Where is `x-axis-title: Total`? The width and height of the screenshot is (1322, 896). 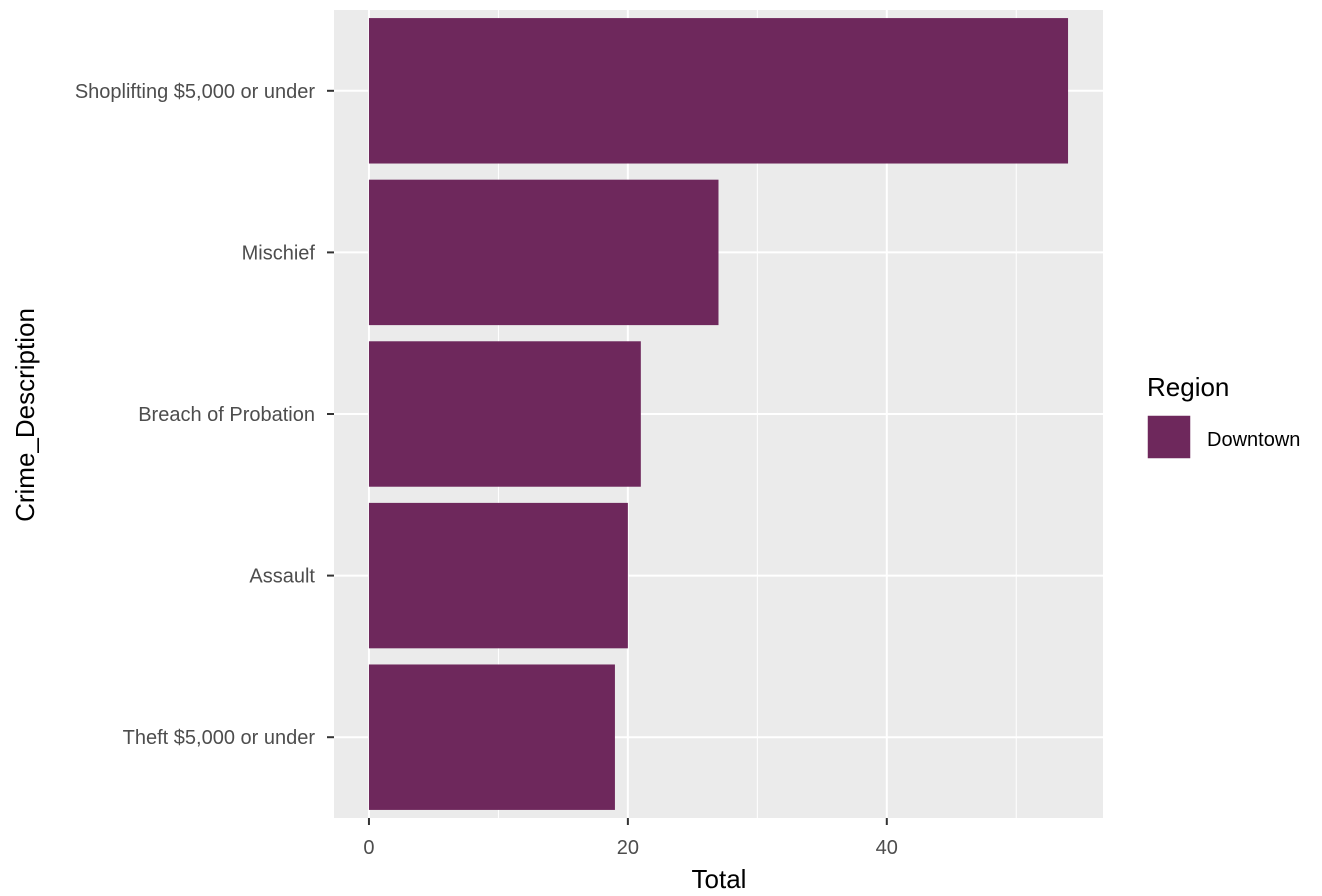 x-axis-title: Total is located at coordinates (719, 879).